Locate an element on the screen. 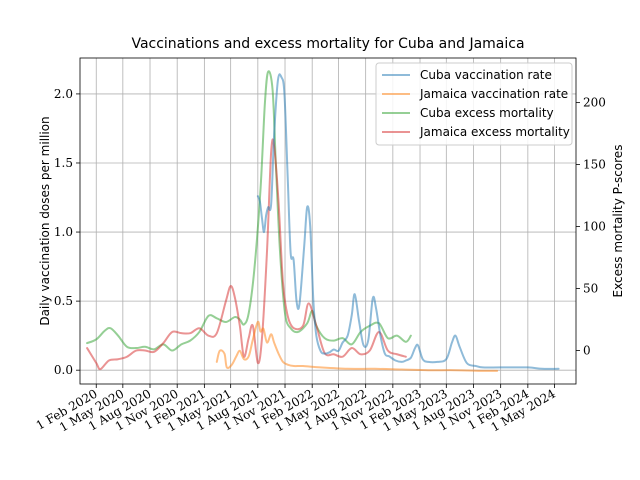  y2-tick-label: 200 is located at coordinates (594, 103).